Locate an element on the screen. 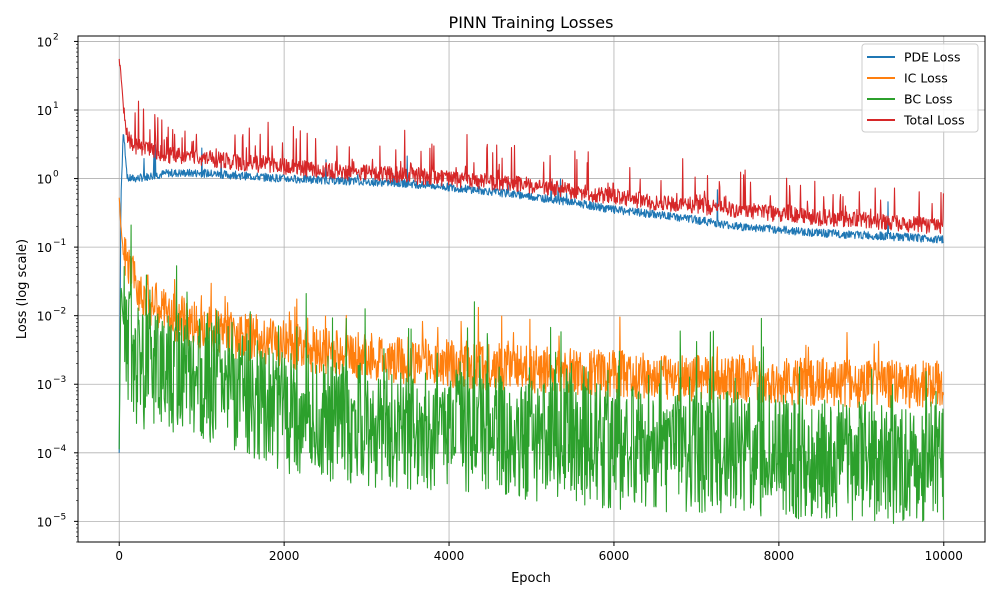 Image resolution: width=1000 pixels, height=600 pixels. y-tick-exponent: −3 is located at coordinates (59, 380).